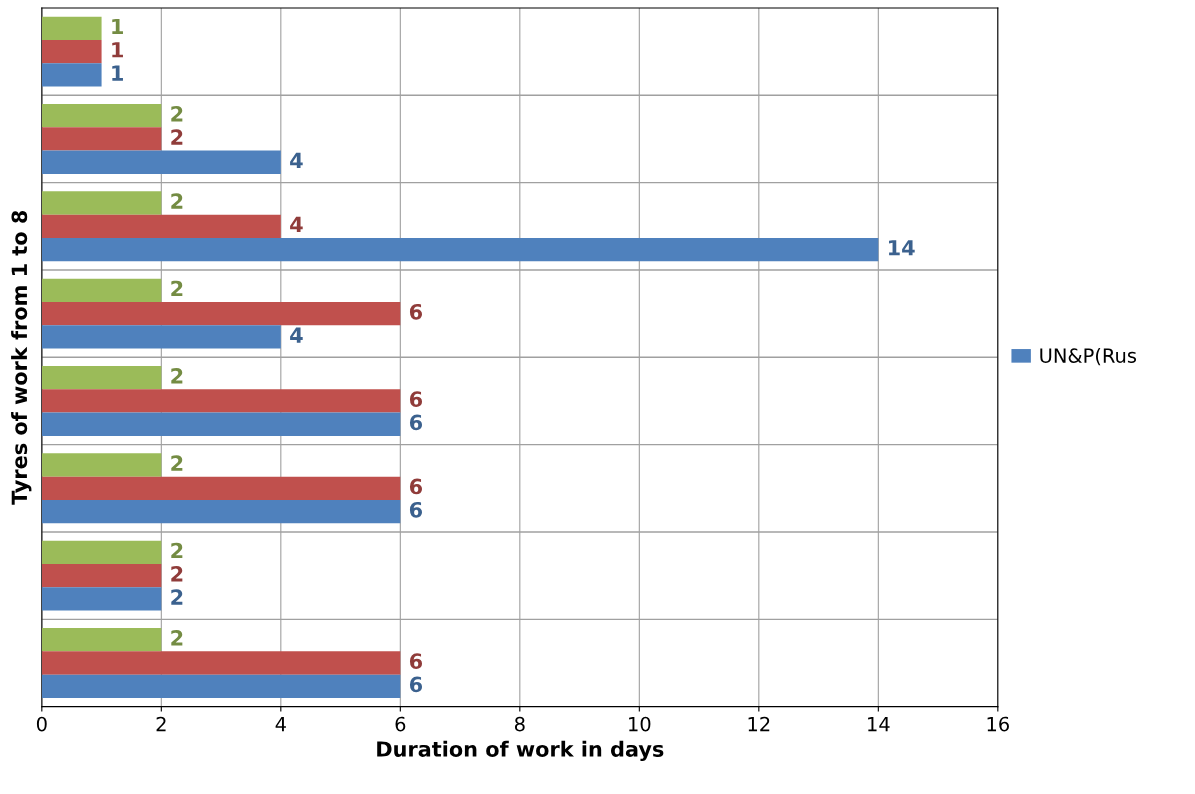 Image resolution: width=1195 pixels, height=794 pixels. What do you see at coordinates (998, 724) in the screenshot?
I see `x-tick-label: 16` at bounding box center [998, 724].